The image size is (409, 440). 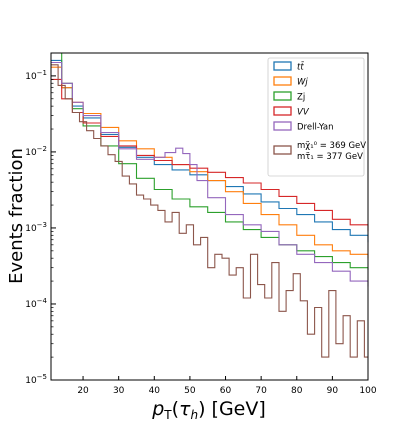 I want to click on x-tick-label-6: 80, so click(x=297, y=391).